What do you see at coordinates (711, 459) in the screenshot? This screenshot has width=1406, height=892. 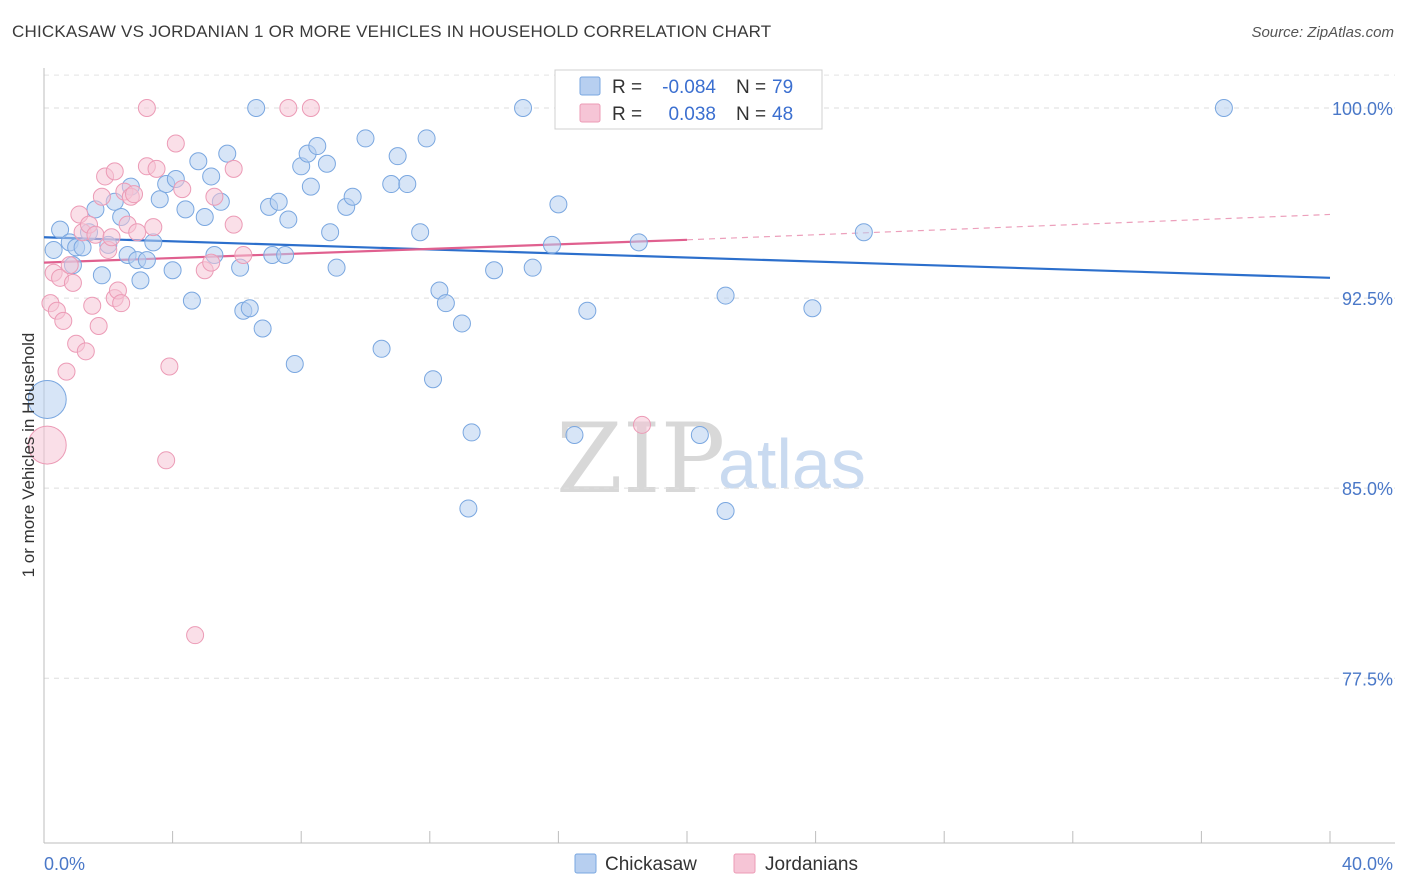 I see `zipatlas-watermark: ZIP atlas` at bounding box center [711, 459].